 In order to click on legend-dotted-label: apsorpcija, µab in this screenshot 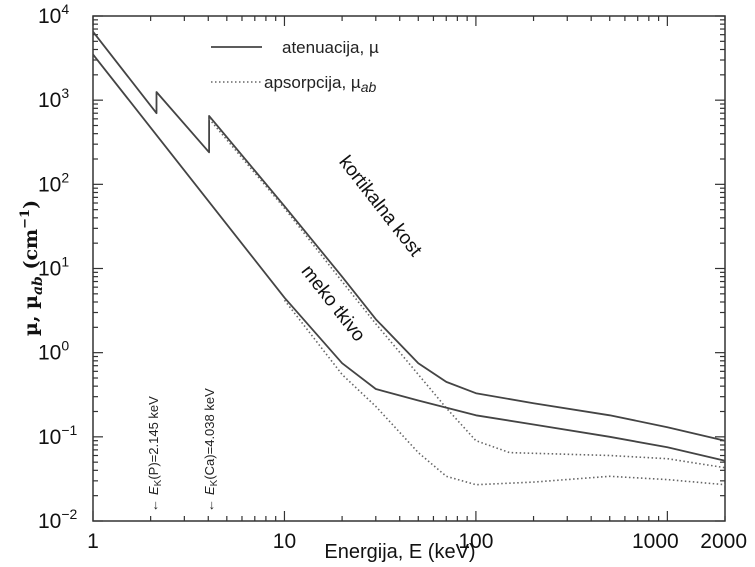, I will do `click(320, 84)`.